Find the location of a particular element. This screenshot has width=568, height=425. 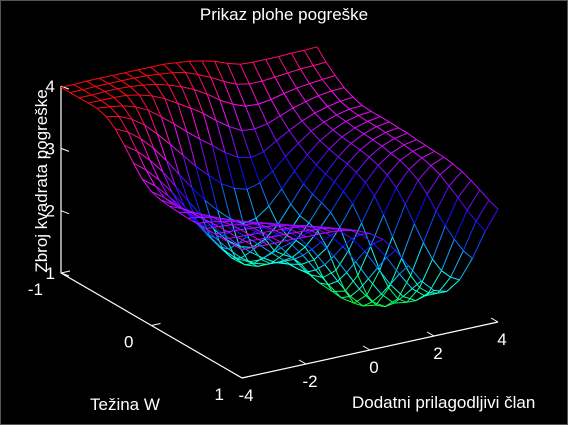

x-tick-label: -2 is located at coordinates (309, 381).